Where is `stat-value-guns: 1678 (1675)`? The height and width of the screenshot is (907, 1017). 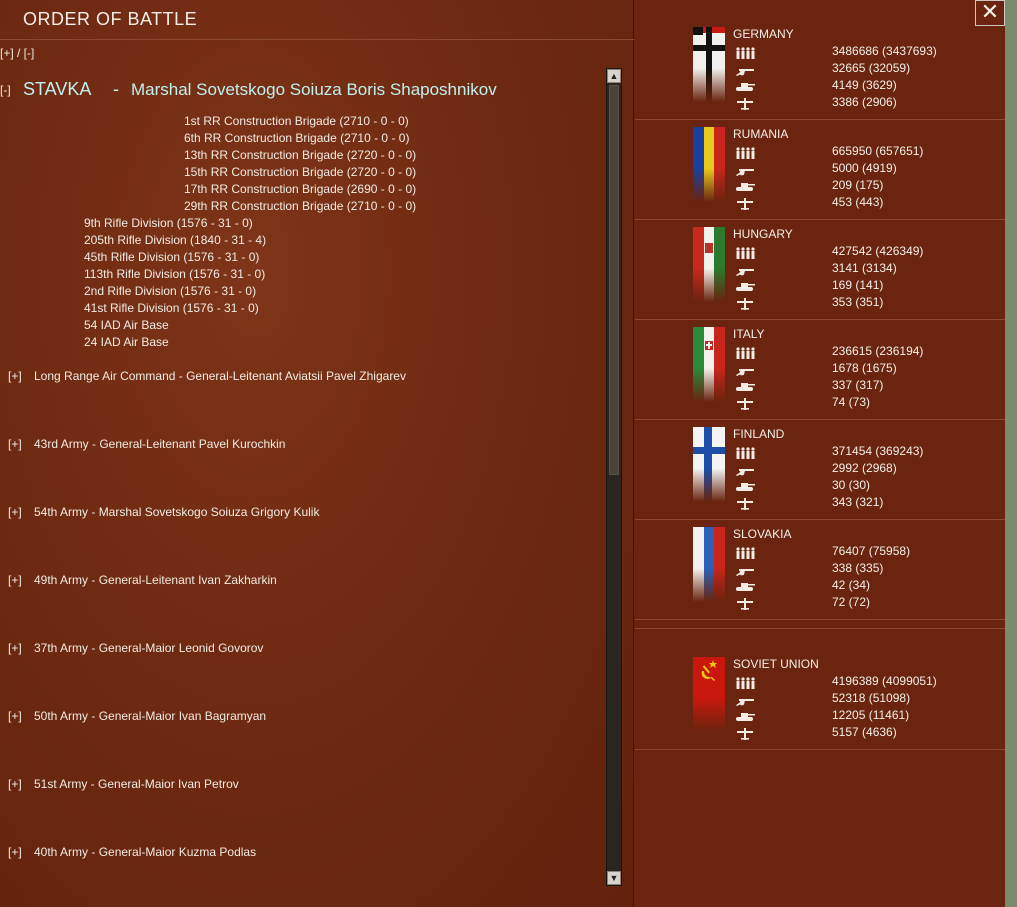 stat-value-guns: 1678 (1675) is located at coordinates (864, 368).